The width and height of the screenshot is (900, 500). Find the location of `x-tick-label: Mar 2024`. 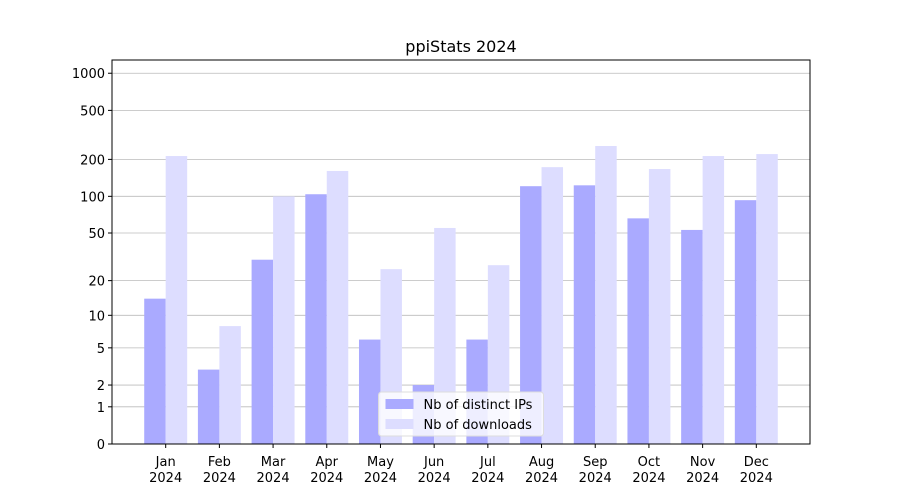

x-tick-label: Mar 2024 is located at coordinates (273, 470).